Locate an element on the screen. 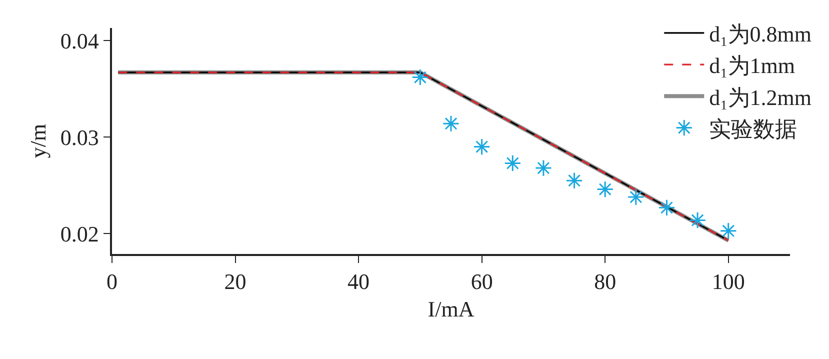 This screenshot has height=359, width=829. y-tick-label: 0.02 is located at coordinates (79, 233).